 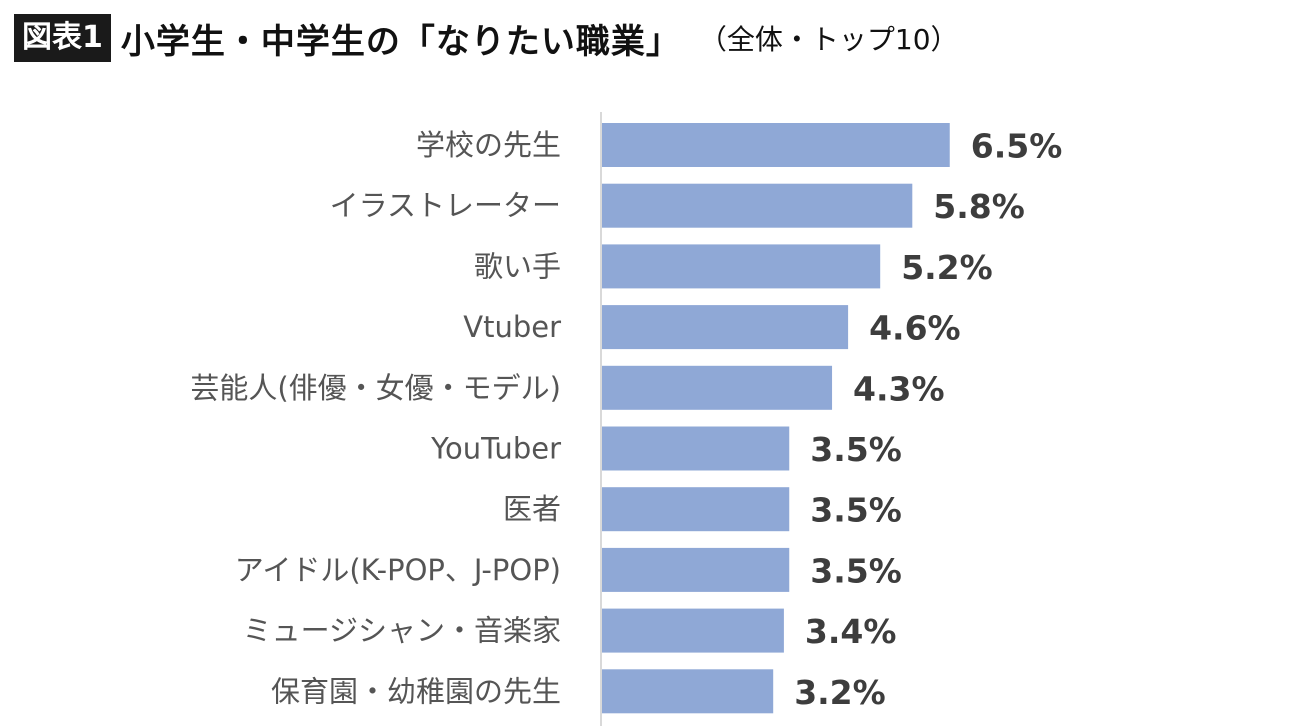 I want to click on category-label: 学校の先生, so click(x=488, y=145).